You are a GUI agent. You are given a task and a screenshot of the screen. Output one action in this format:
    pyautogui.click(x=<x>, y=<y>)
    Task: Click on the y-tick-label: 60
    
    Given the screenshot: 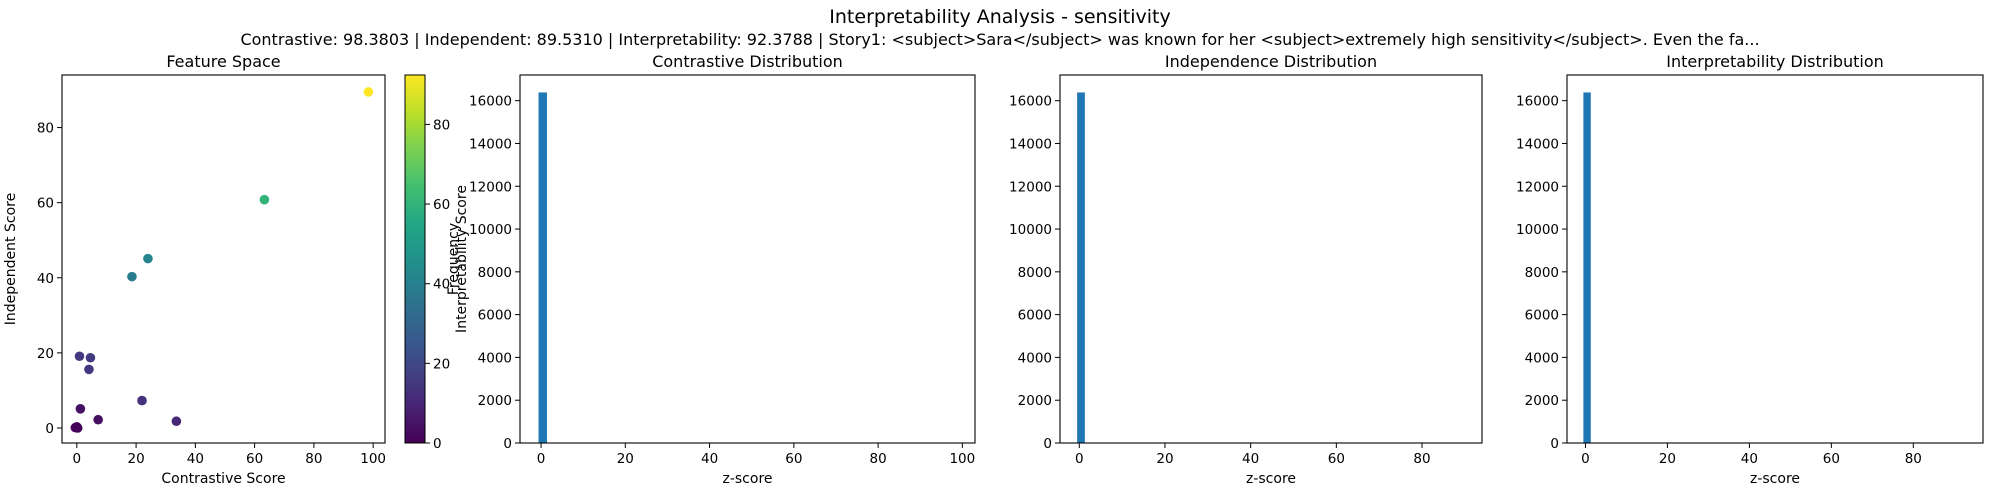 What is the action you would take?
    pyautogui.click(x=45, y=204)
    